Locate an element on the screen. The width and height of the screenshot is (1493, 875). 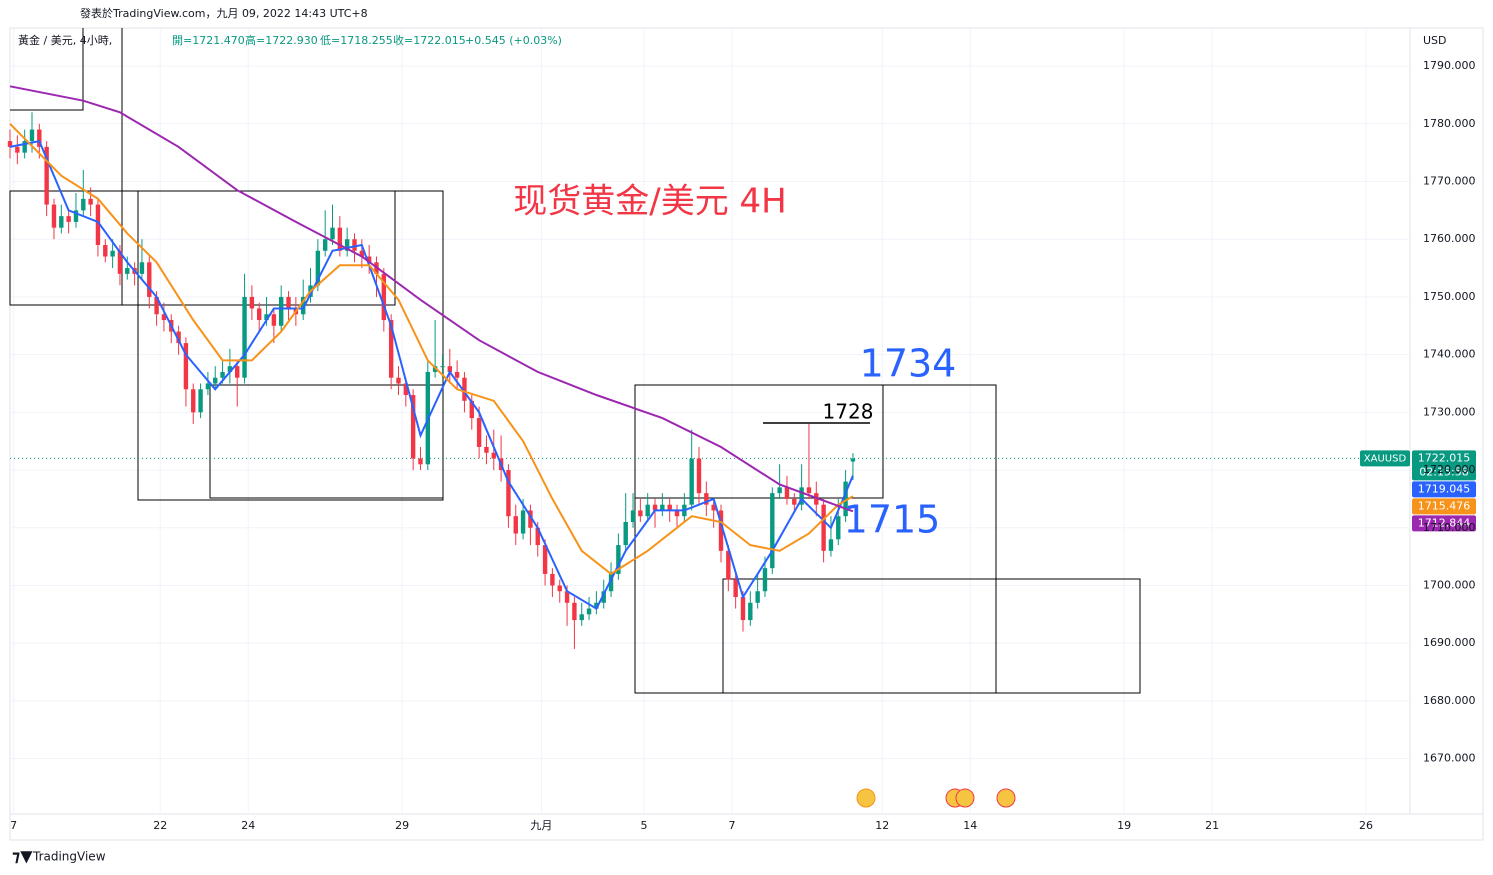
x-tick-label: 14 is located at coordinates (970, 825).